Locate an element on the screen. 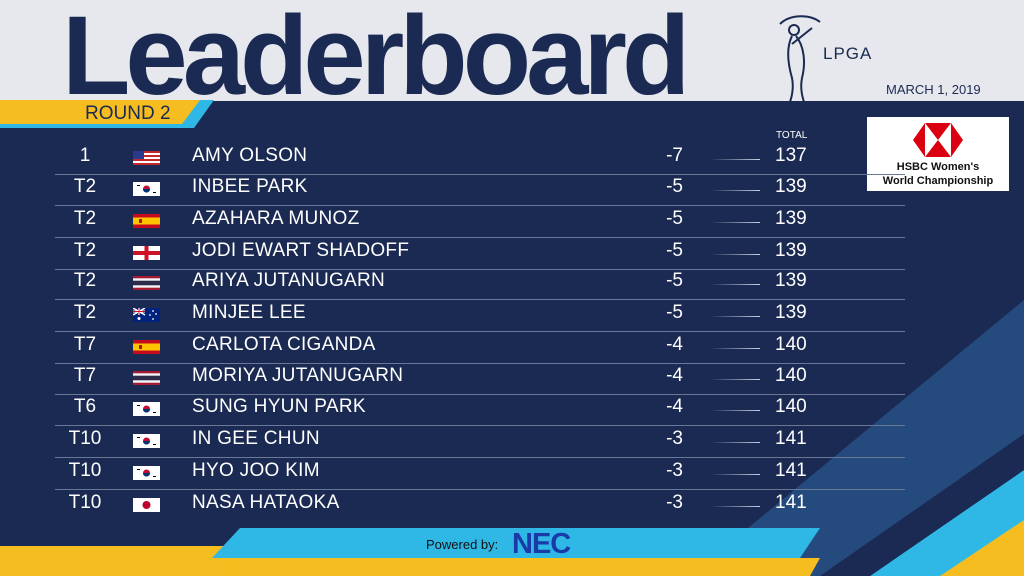 The height and width of the screenshot is (576, 1024). hsbc-hexagon-logo-icon is located at coordinates (938, 140).